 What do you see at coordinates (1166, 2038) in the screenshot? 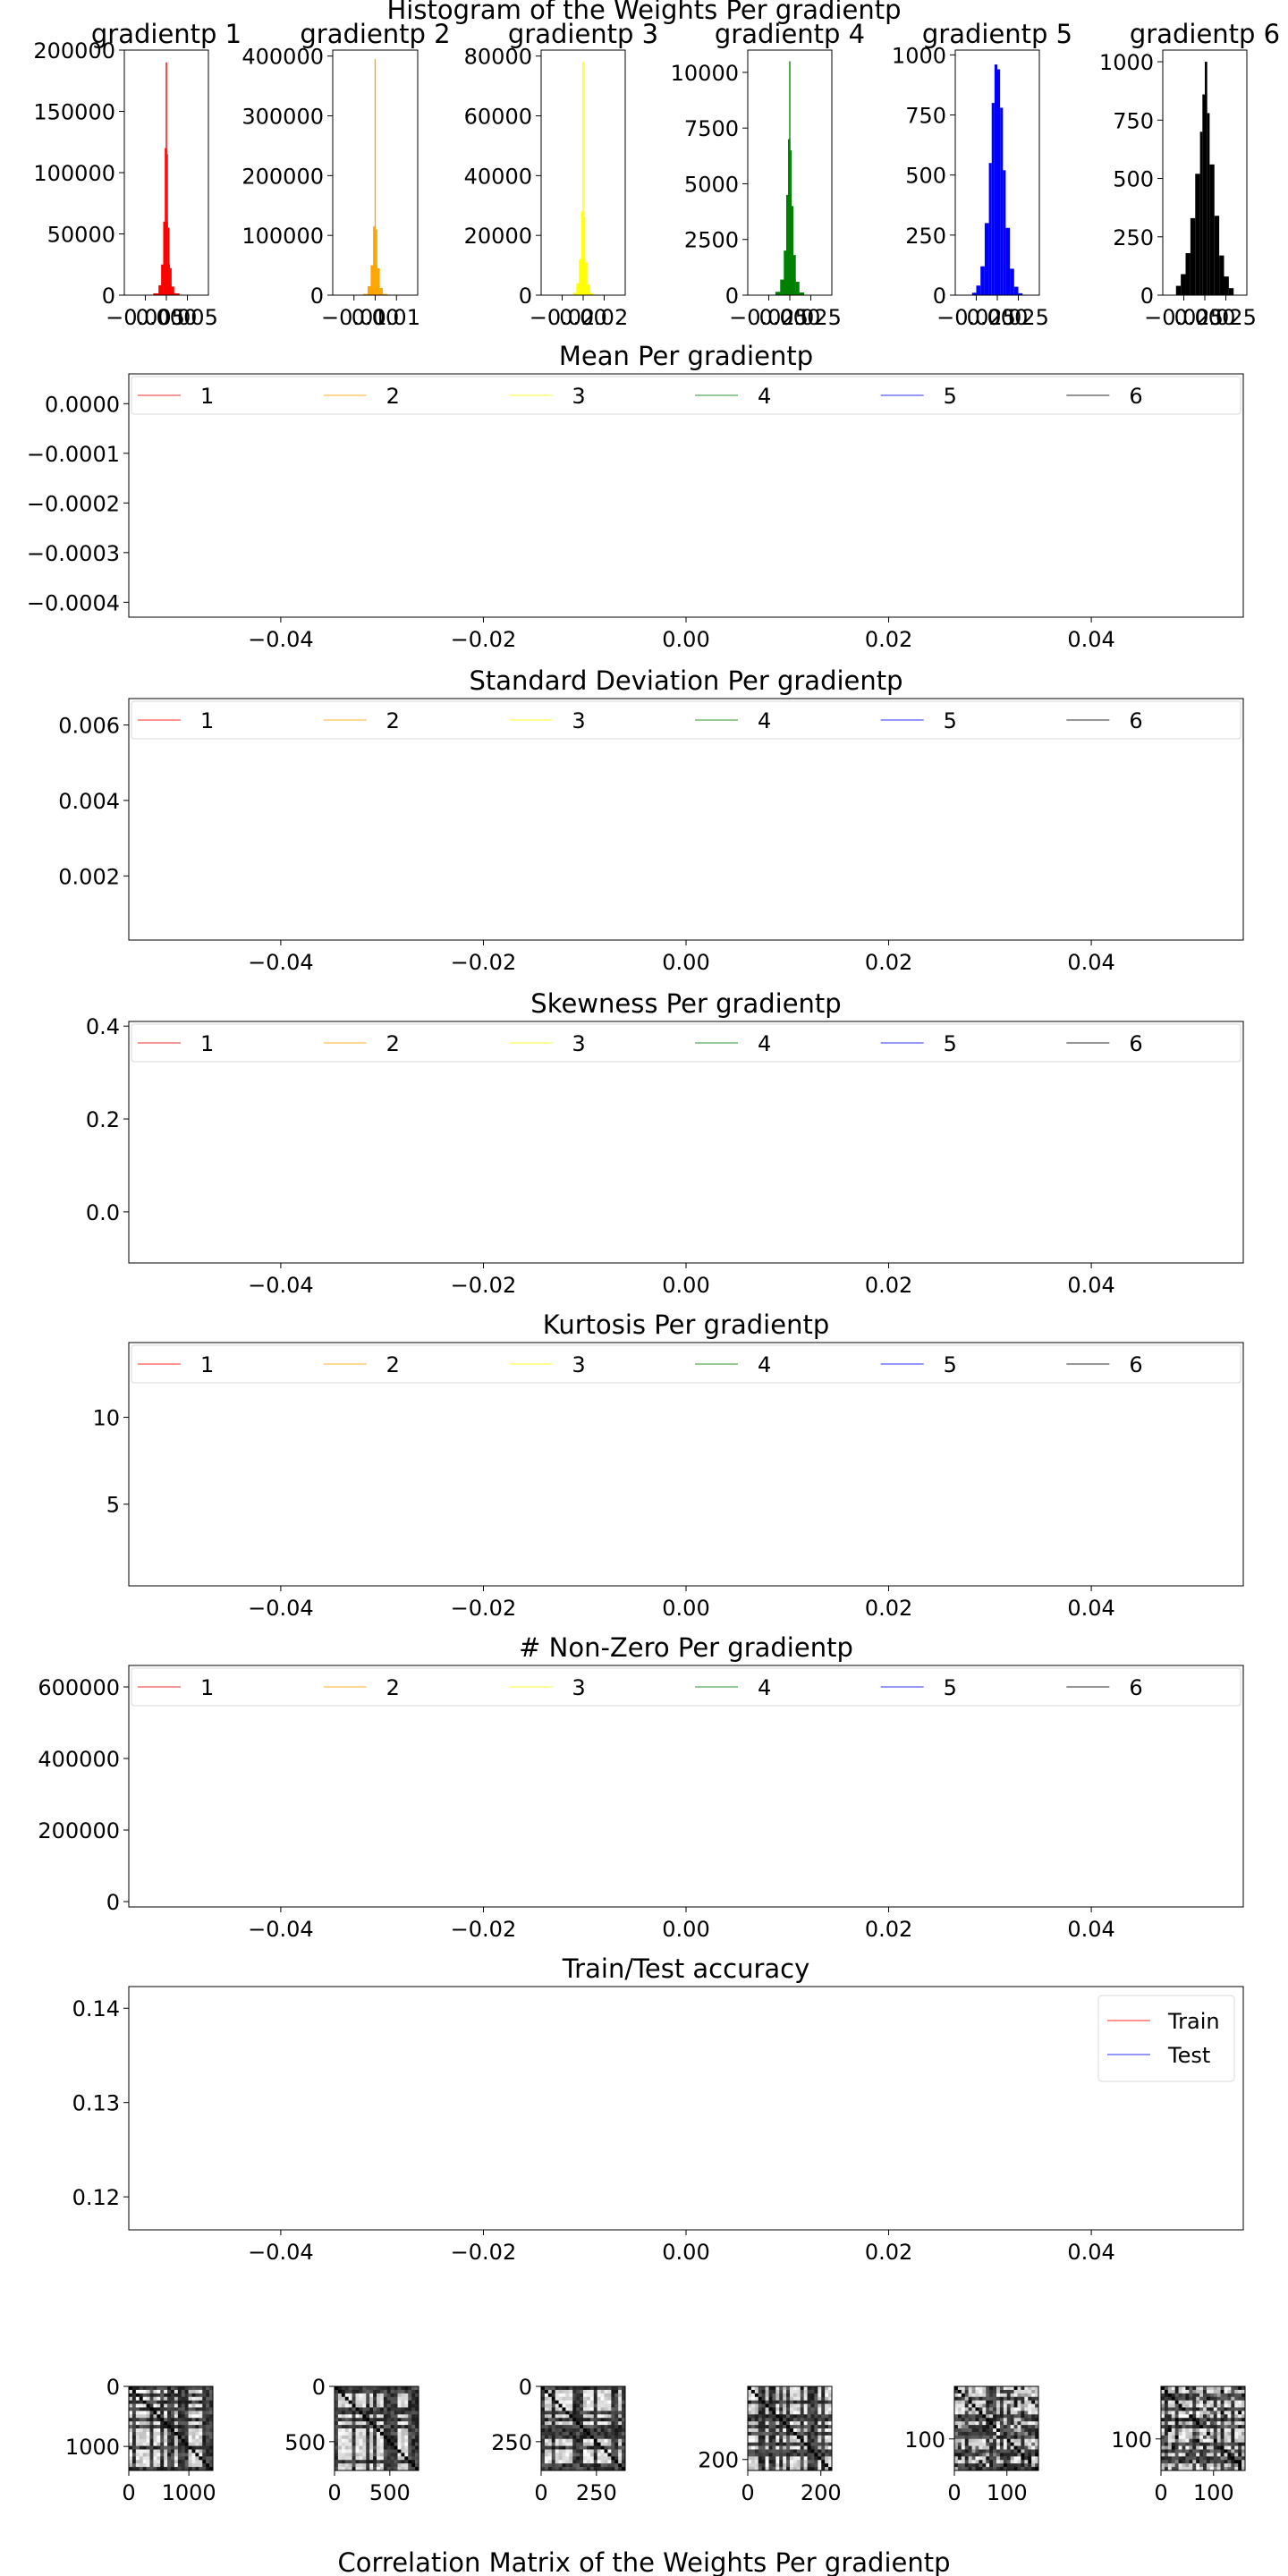
I see `legend-box` at bounding box center [1166, 2038].